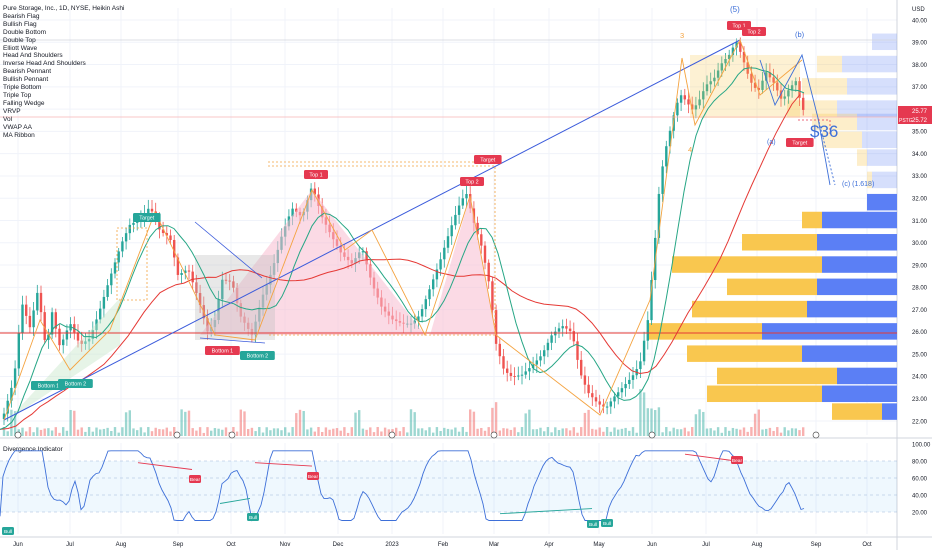 Image resolution: width=932 pixels, height=550 pixels. Describe the element at coordinates (121, 545) in the screenshot. I see `time-tick: Aug` at that location.